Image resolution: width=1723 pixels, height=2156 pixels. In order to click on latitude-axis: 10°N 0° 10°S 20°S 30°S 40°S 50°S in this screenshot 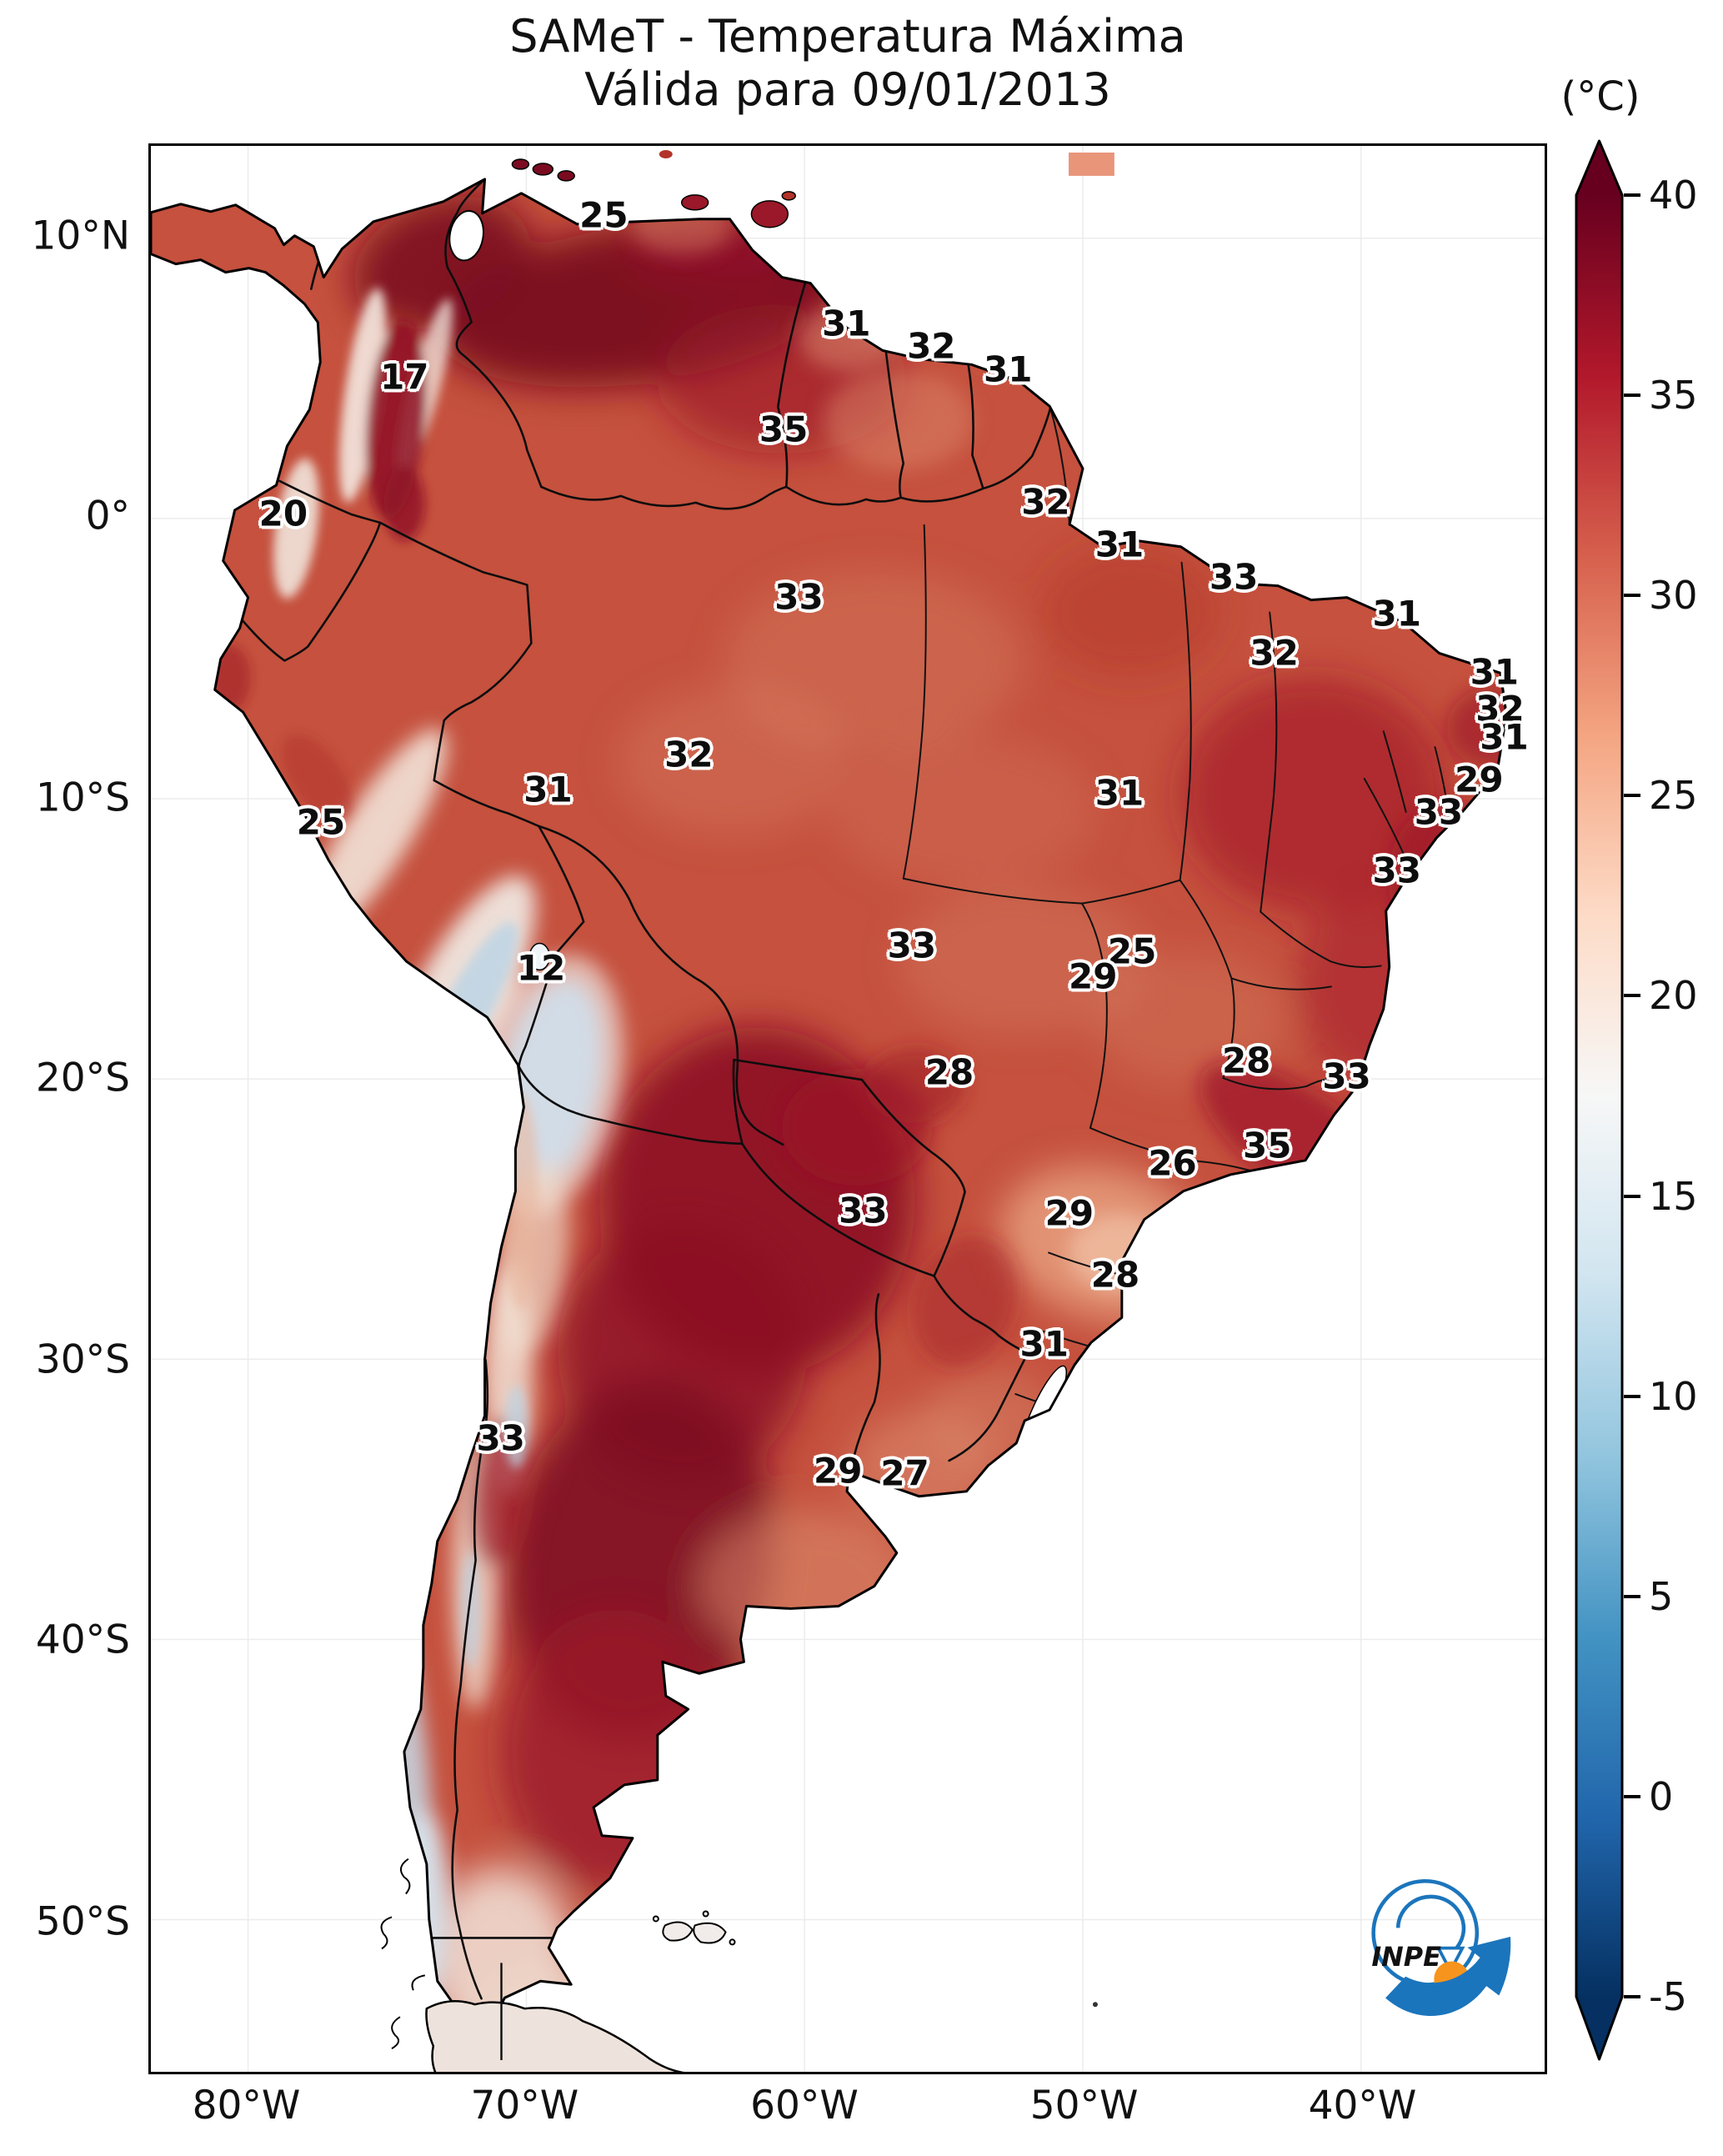, I will do `click(68, 1108)`.